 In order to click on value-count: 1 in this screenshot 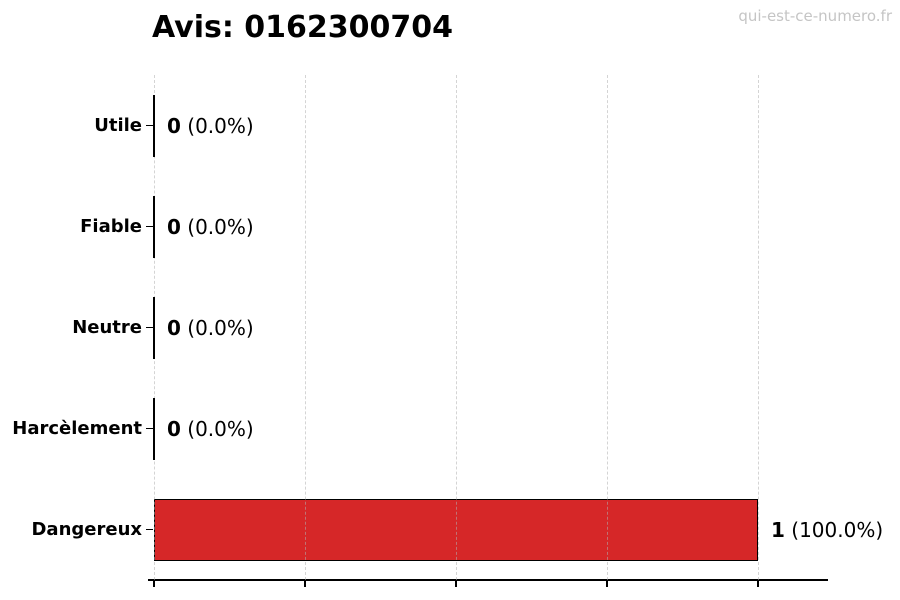, I will do `click(778, 529)`.